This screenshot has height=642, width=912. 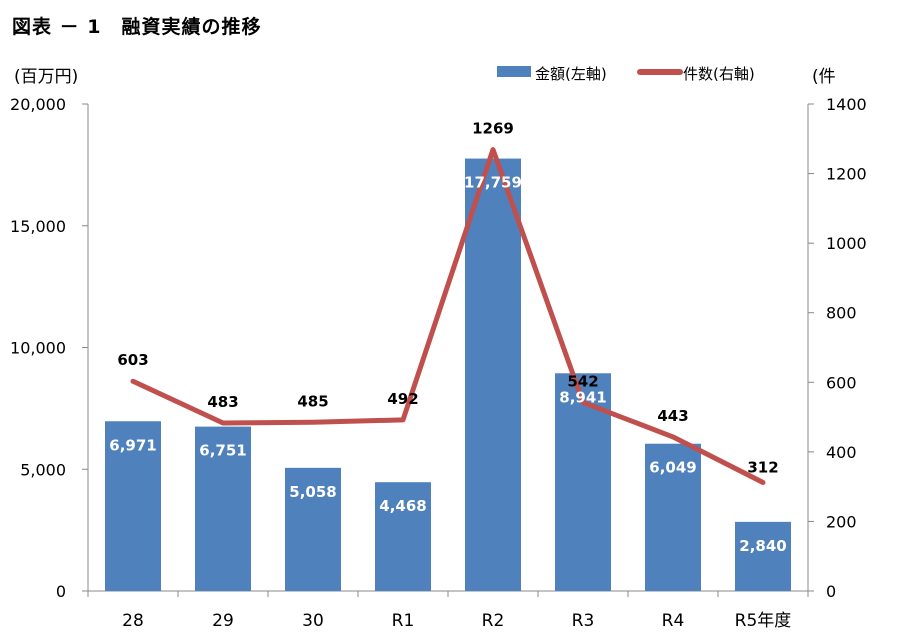 What do you see at coordinates (402, 506) in the screenshot?
I see `bar-value-label: 4,468` at bounding box center [402, 506].